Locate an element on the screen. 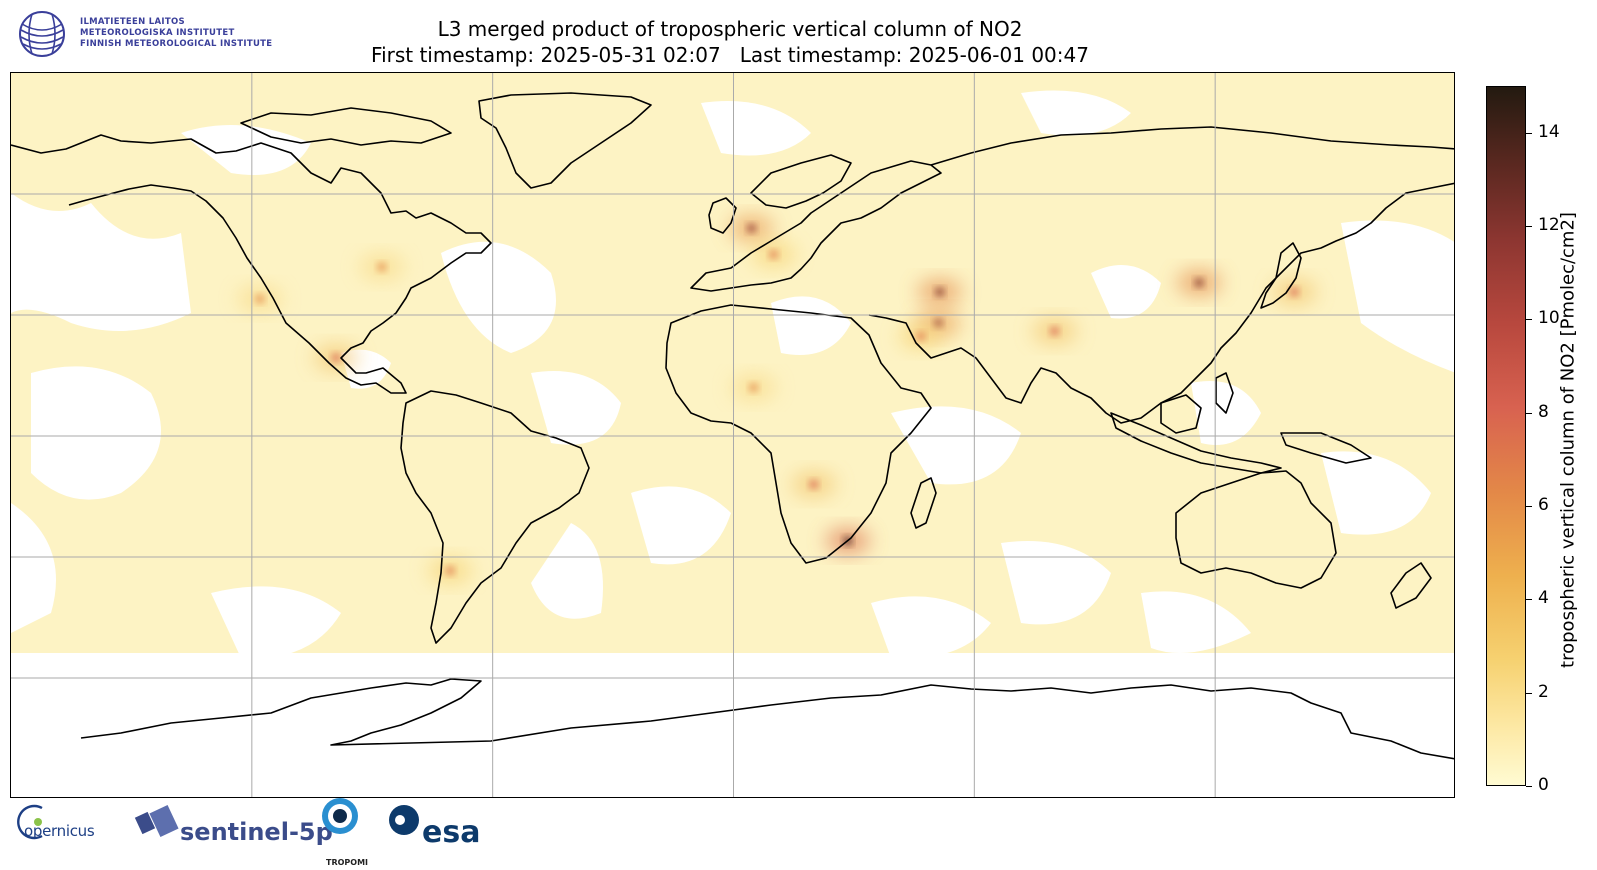  tropomi-logo-icon is located at coordinates (340, 816).